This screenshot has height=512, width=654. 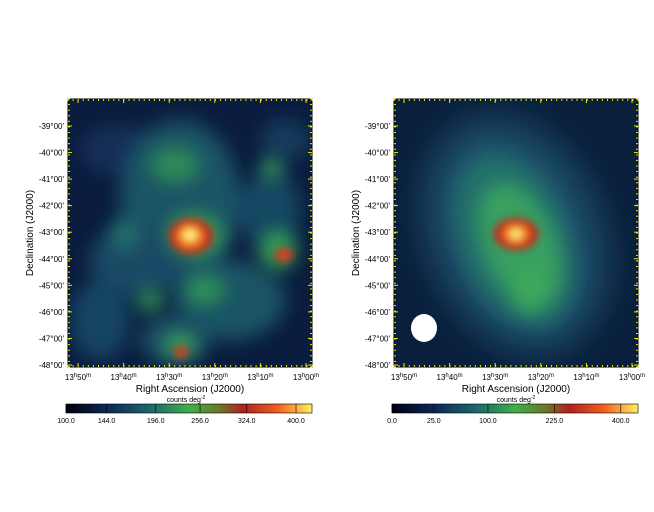 I want to click on left-x-axis-label: Right Ascension (J2000), so click(x=190, y=389).